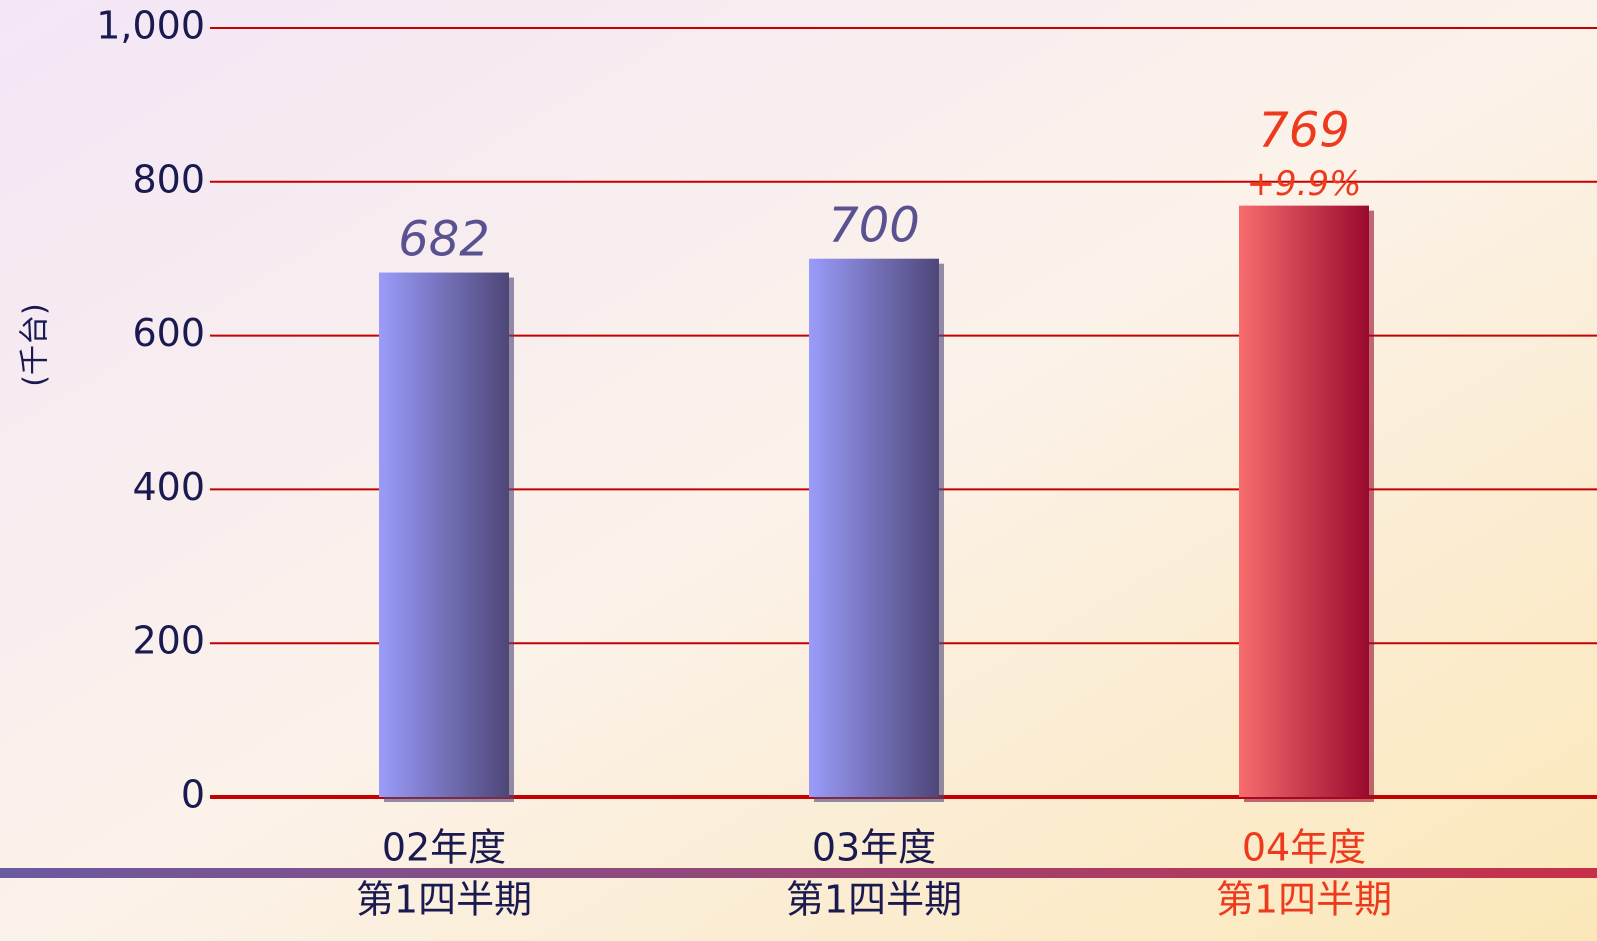  Describe the element at coordinates (150, 26) in the screenshot. I see `y-tick-label: 1,000` at that location.